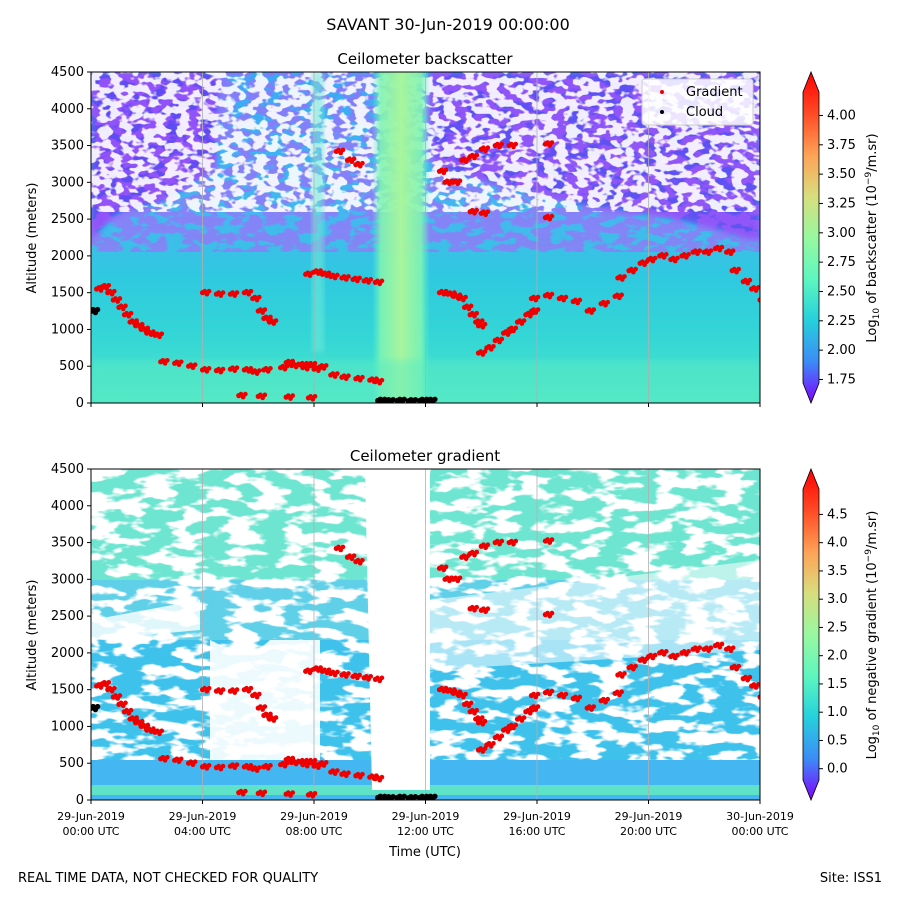 The image size is (900, 900). I want to click on colorbar-tick-label: 3.5, so click(837, 571).